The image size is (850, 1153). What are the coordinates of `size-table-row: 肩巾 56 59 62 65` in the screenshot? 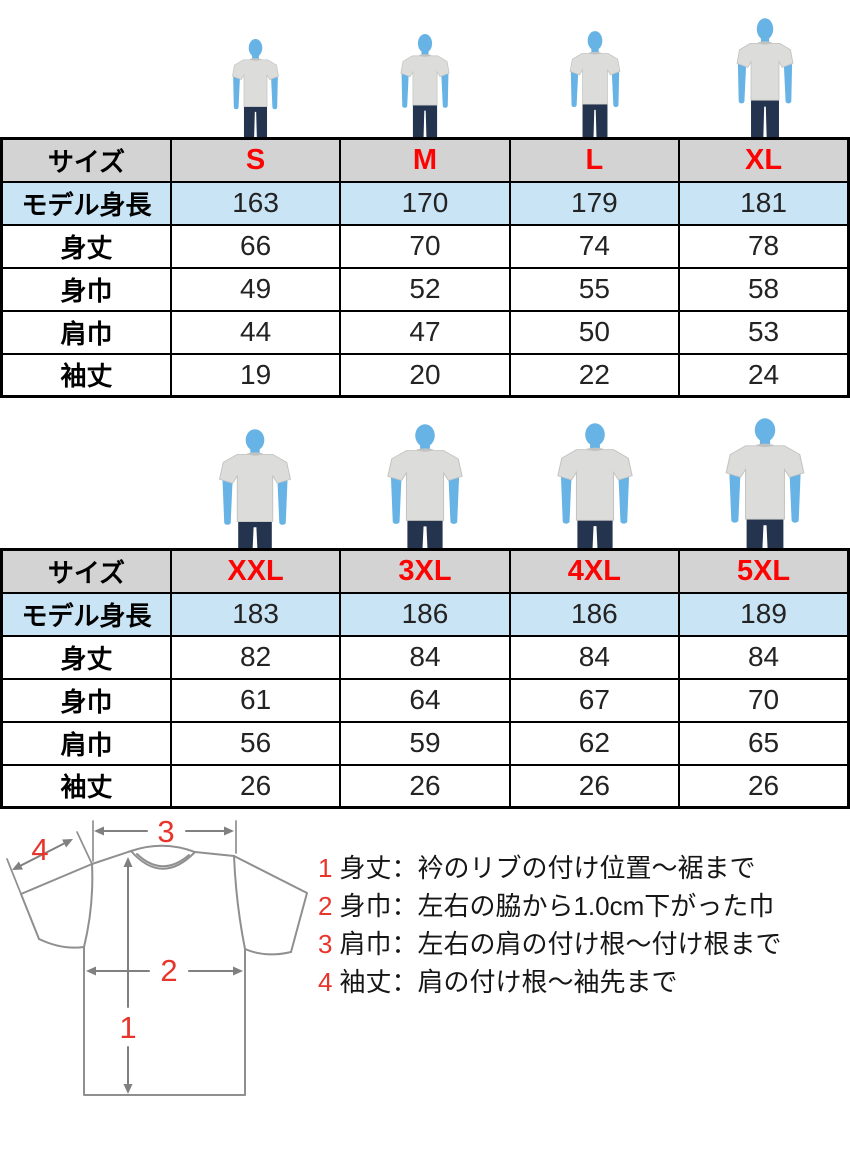 It's located at (425, 743).